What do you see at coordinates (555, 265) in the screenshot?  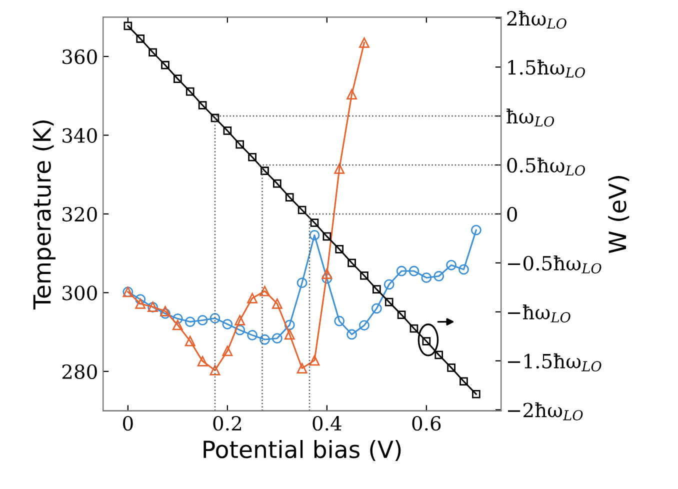 I see `y2-tick-label: −0.5ħω$_{LO}$` at bounding box center [555, 265].